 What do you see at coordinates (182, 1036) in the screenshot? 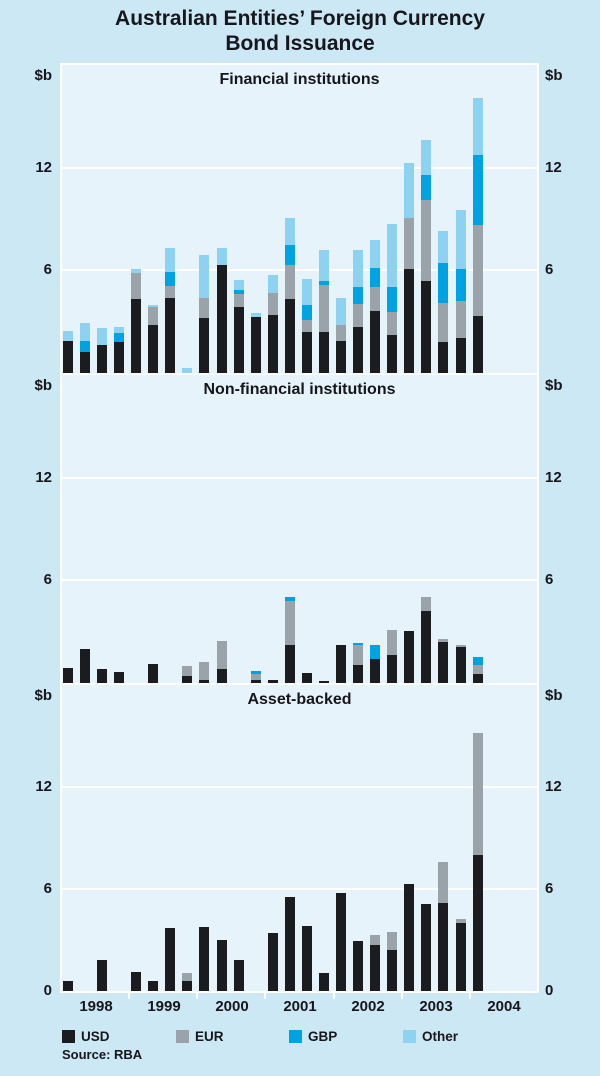
I see `legend-swatch-eur` at bounding box center [182, 1036].